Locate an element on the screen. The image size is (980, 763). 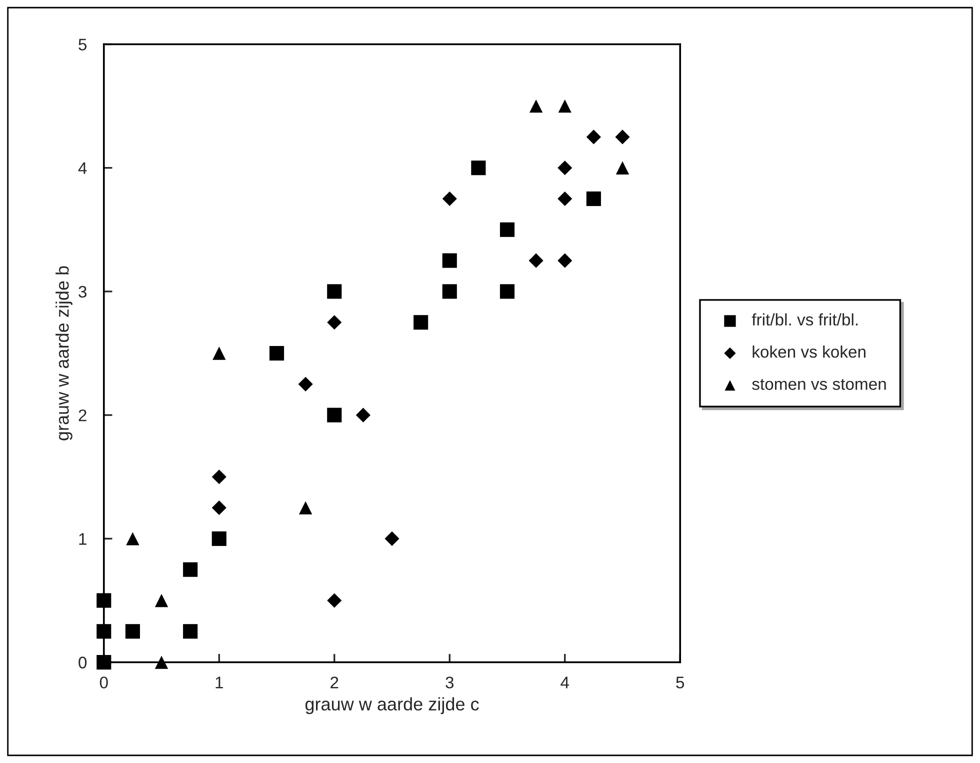
y-tick-label: 2 is located at coordinates (82, 415).